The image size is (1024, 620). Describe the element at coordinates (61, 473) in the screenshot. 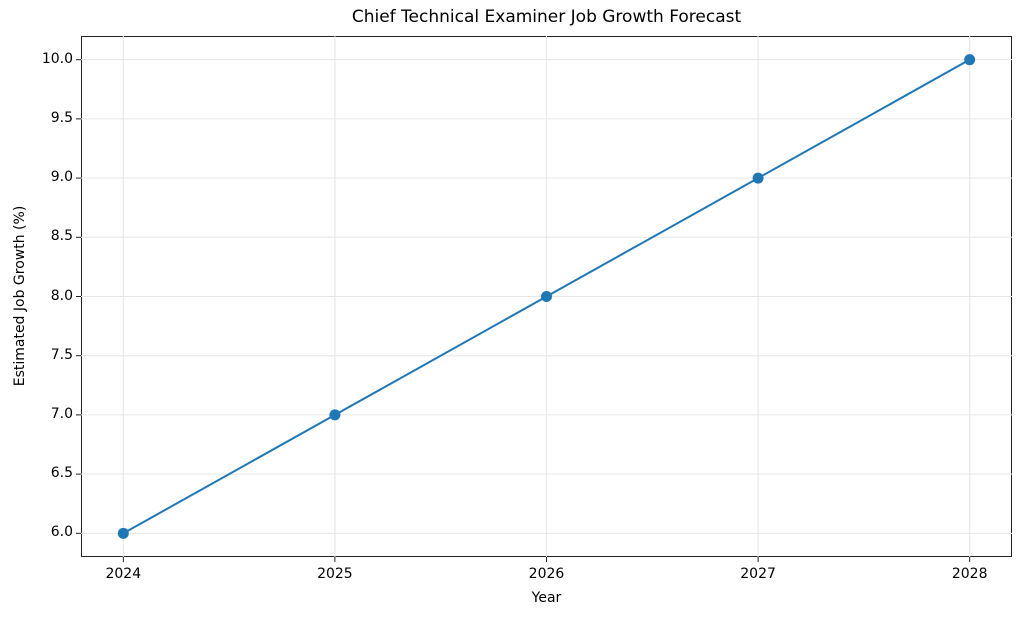

I see `y-tick-label: 6.5` at that location.